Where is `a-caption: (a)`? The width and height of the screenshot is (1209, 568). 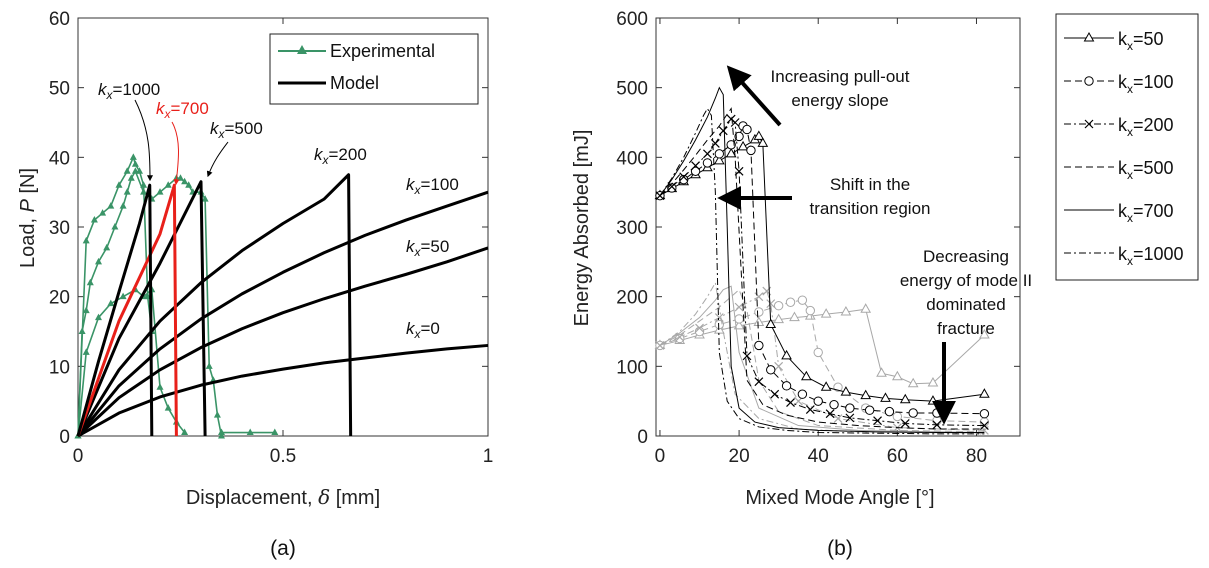 a-caption: (a) is located at coordinates (283, 548).